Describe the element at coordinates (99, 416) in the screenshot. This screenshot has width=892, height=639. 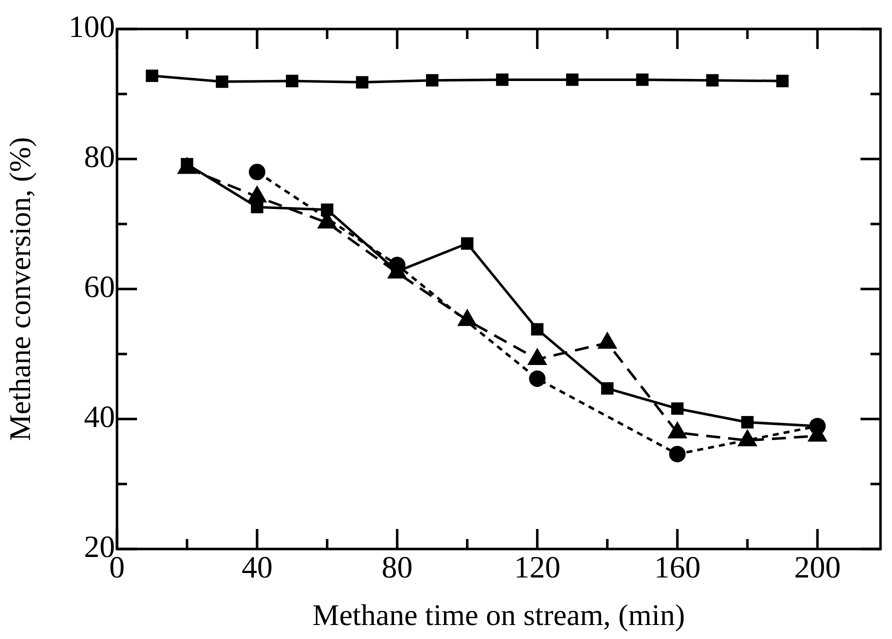
I see `y-tick-label: 40` at that location.